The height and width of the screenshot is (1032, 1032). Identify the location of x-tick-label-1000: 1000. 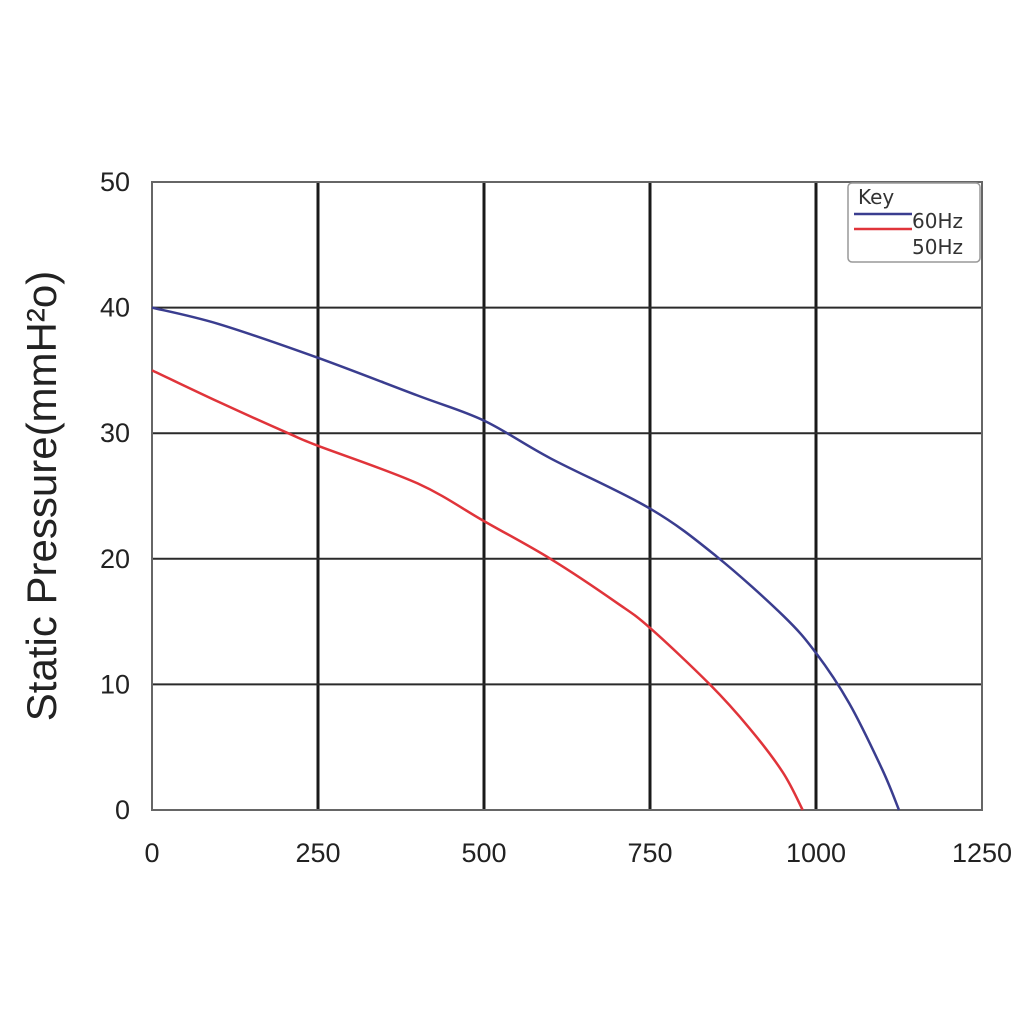
(816, 853).